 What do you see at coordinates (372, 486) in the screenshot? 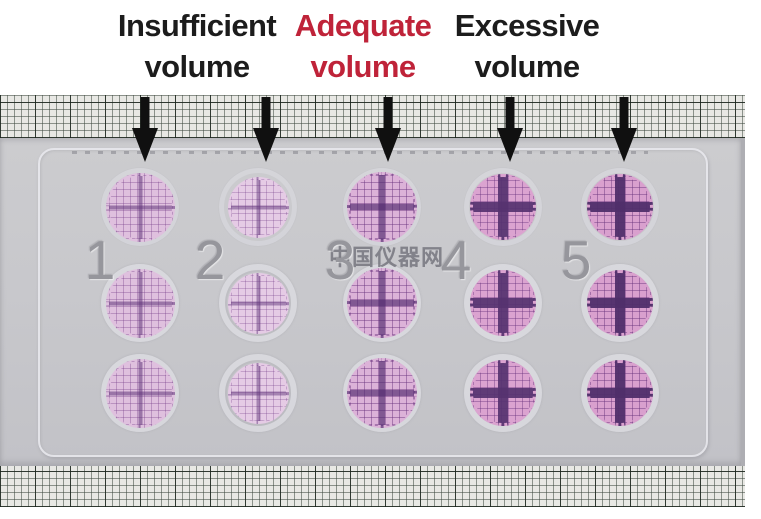
I see `graph-paper-band-bottom` at bounding box center [372, 486].